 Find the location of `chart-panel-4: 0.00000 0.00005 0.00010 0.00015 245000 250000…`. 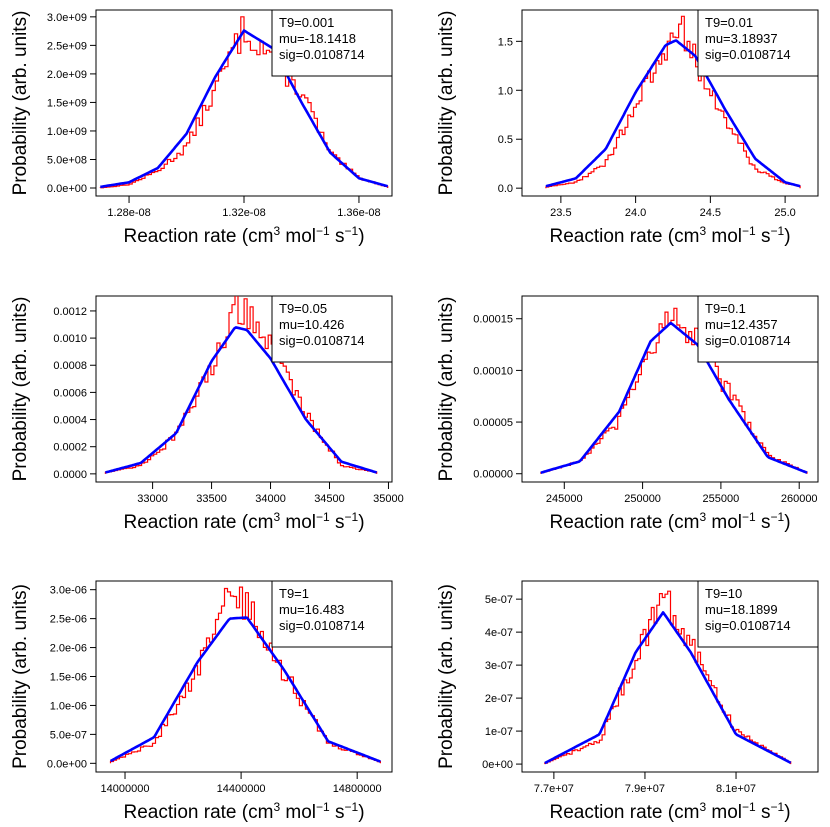

chart-panel-4: 0.00000 0.00005 0.00010 0.00015 245000 250000… is located at coordinates (627, 414).